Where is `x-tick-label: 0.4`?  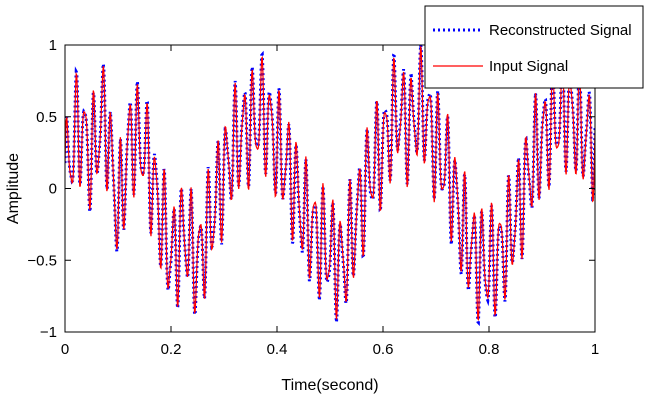 x-tick-label: 0.4 is located at coordinates (277, 349).